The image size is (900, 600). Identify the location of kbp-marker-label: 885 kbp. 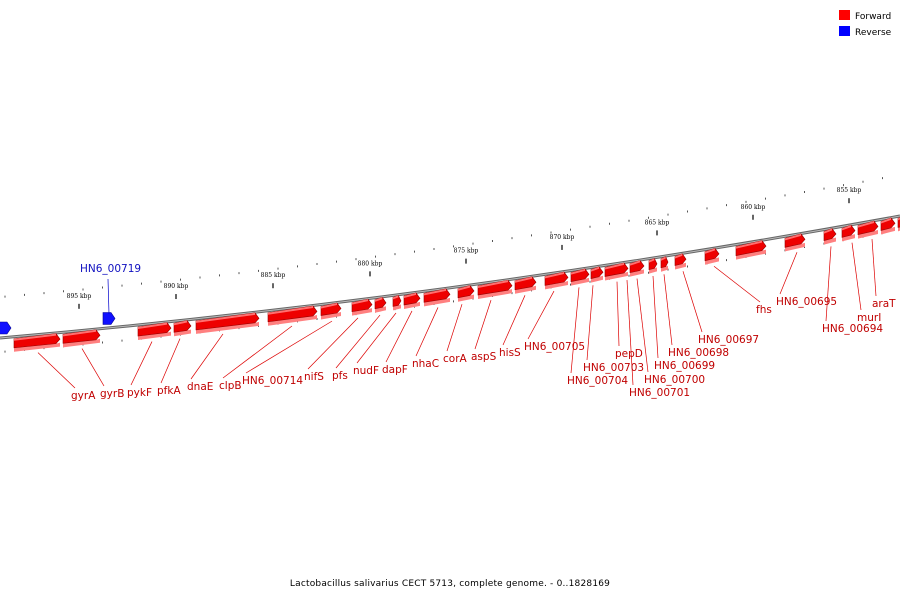
(273, 275).